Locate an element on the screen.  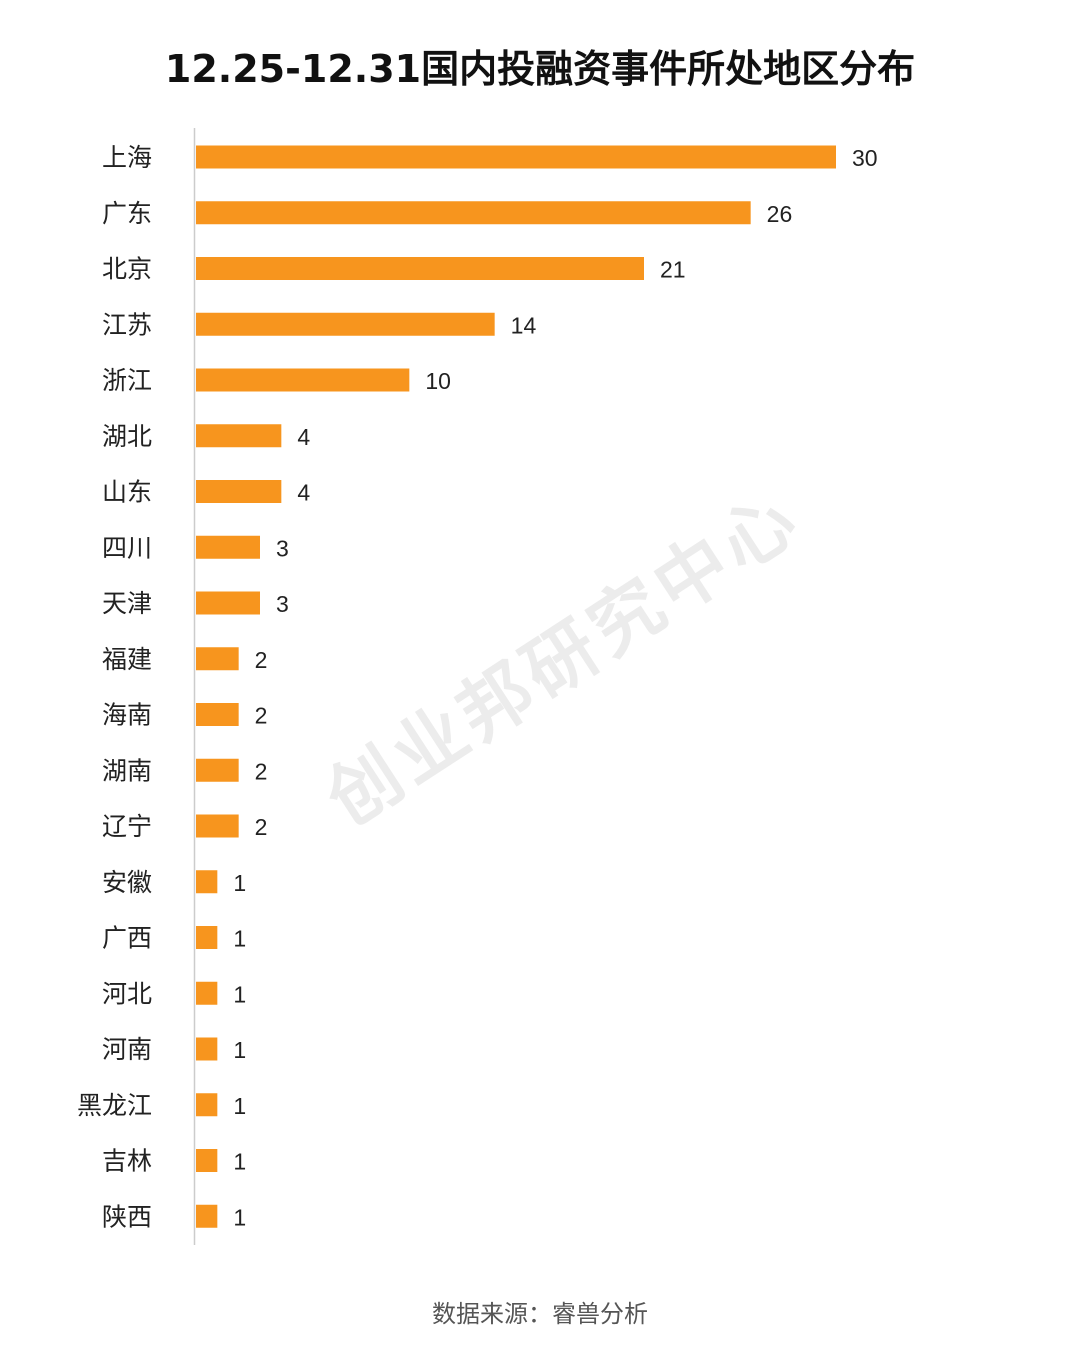
category-label: 河北 is located at coordinates (127, 993).